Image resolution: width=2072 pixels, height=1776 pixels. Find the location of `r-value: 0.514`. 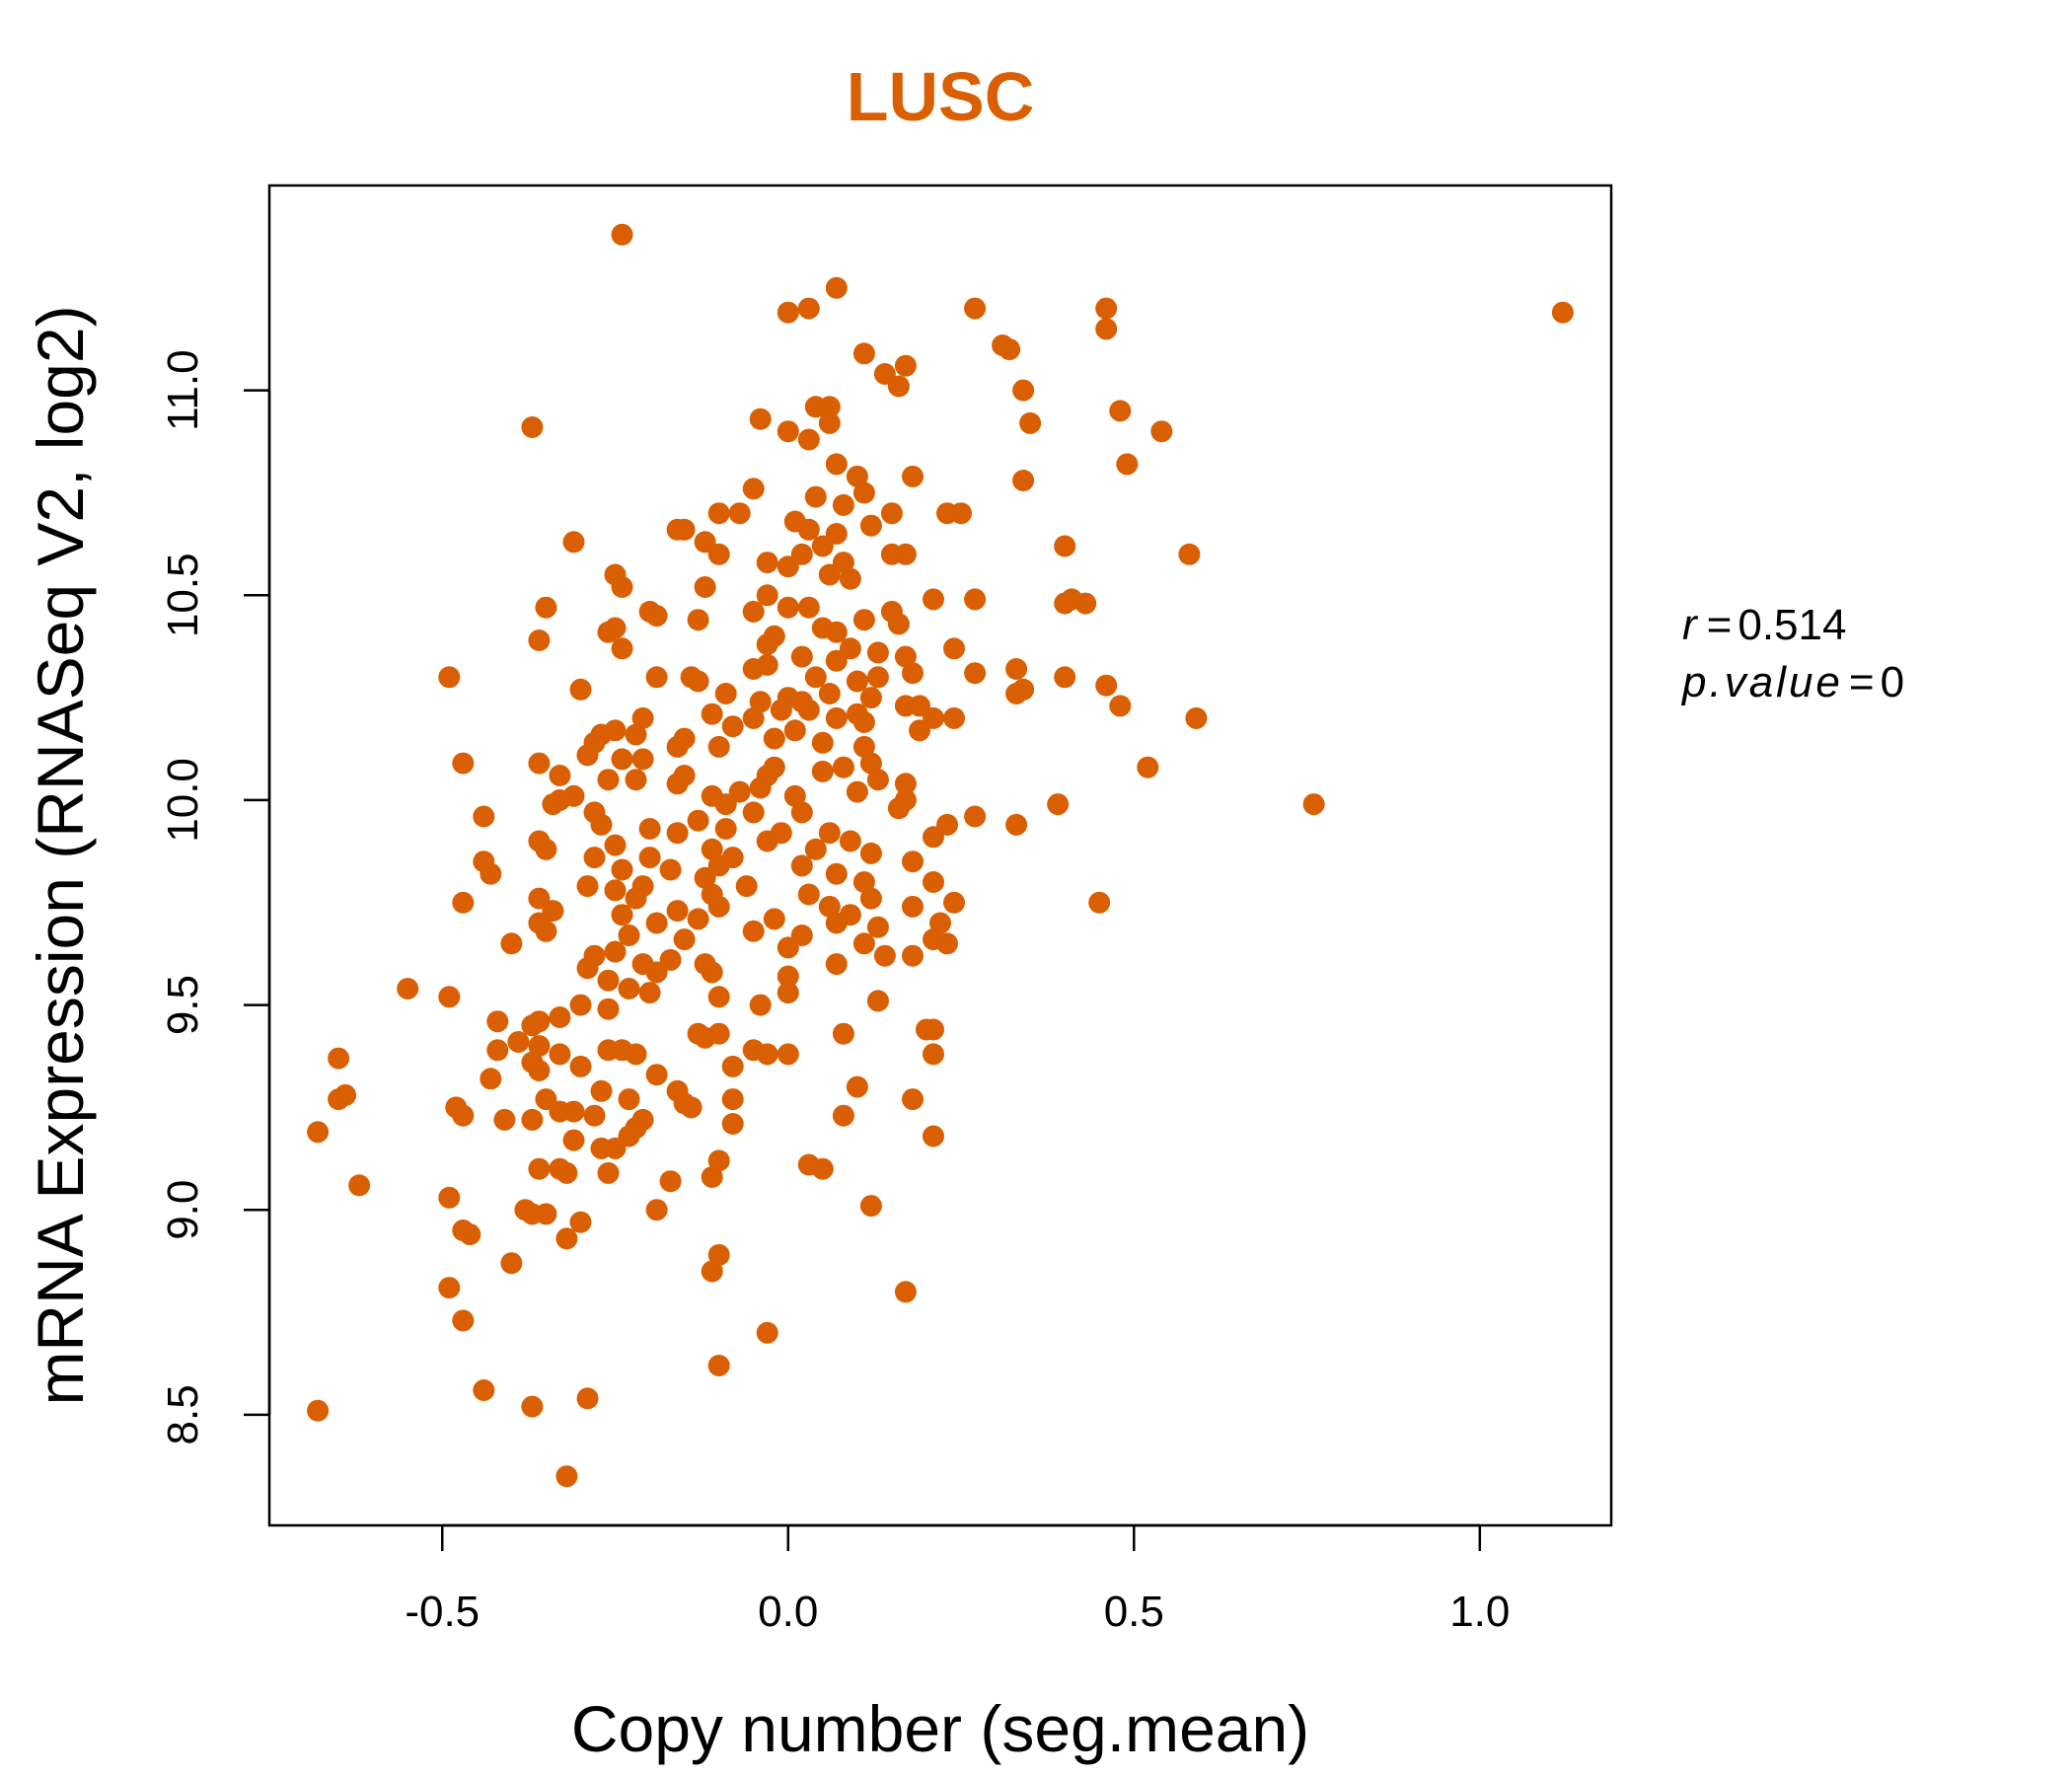

r-value: 0.514 is located at coordinates (1792, 625).